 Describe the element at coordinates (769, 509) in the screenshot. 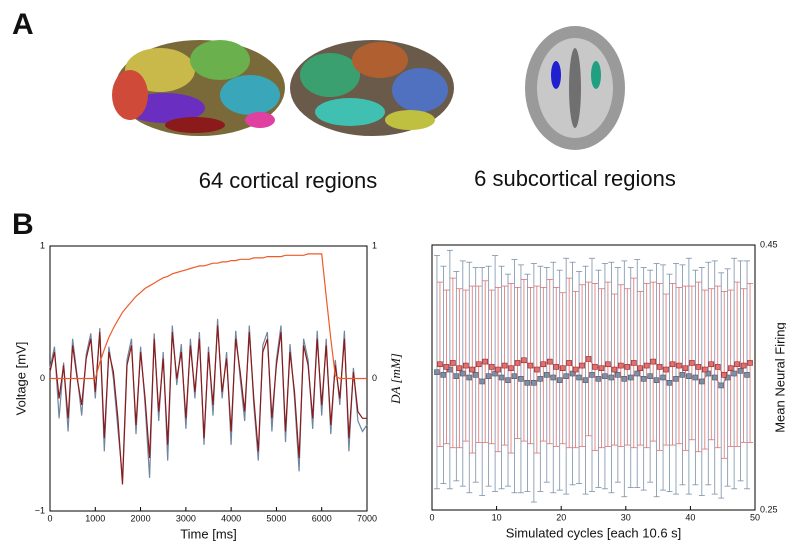

I see `y-tick-label: 0.25` at that location.